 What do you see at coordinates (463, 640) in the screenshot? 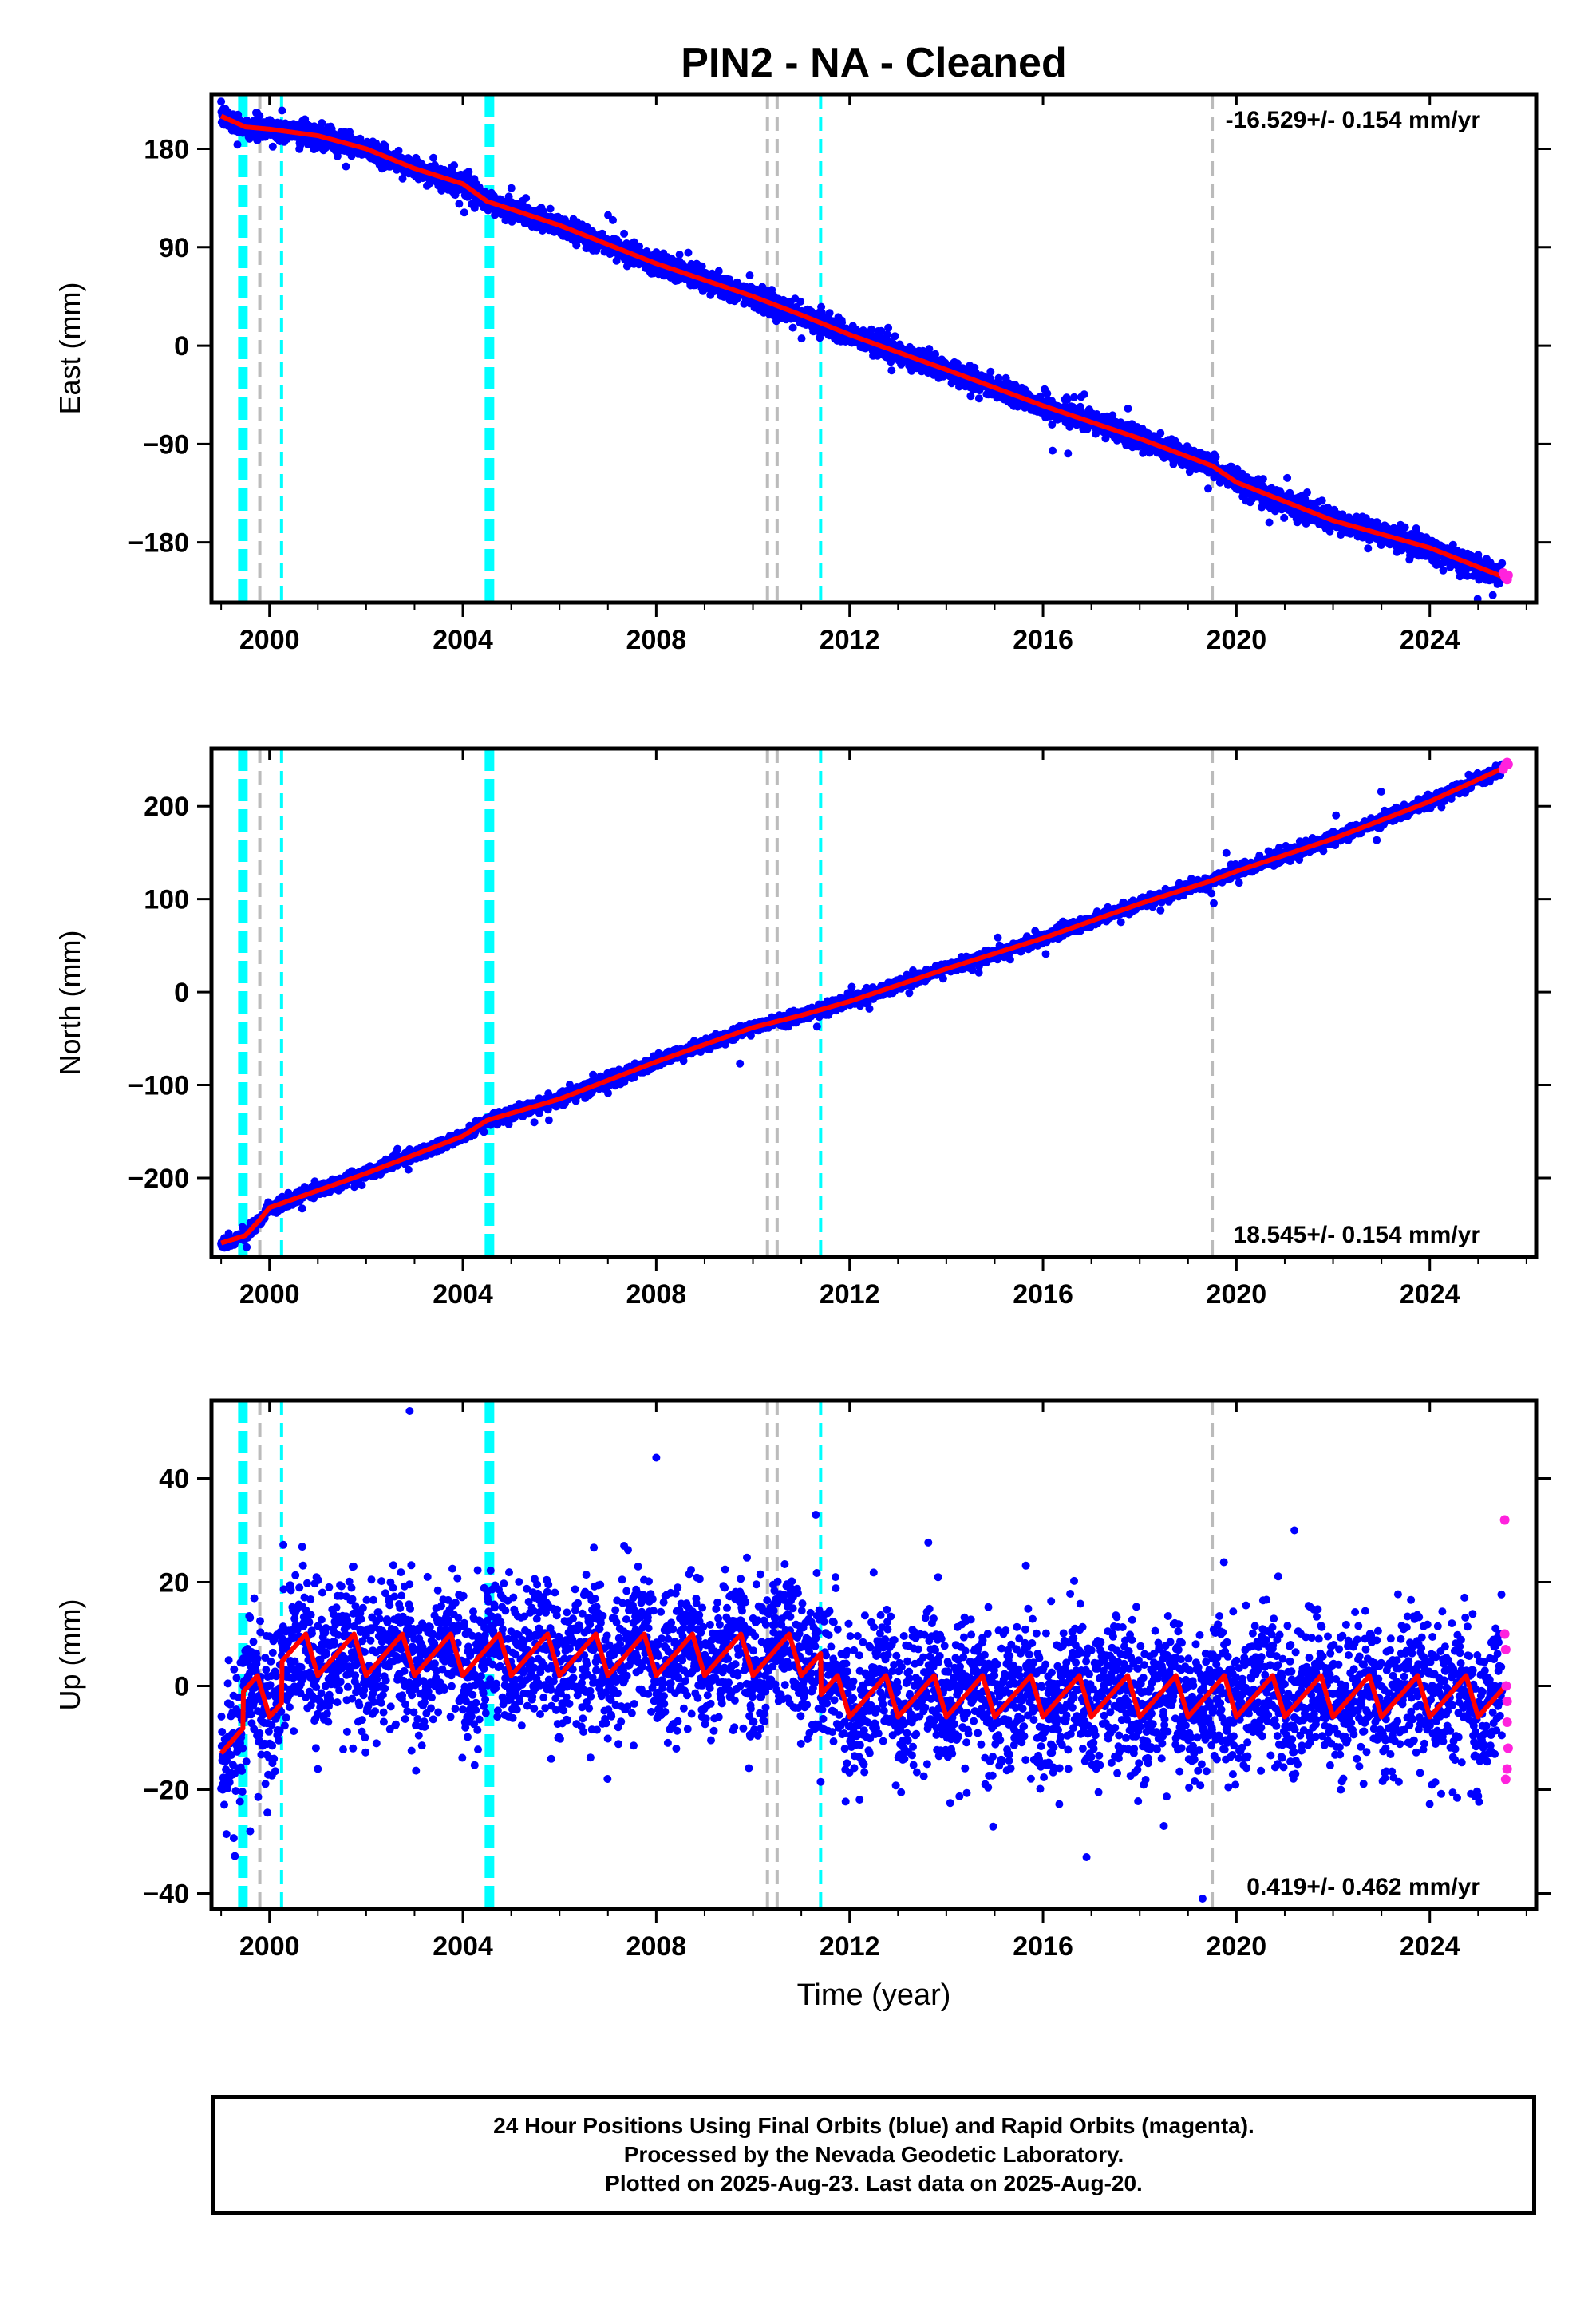
I see `x-tick-label: 2004` at bounding box center [463, 640].